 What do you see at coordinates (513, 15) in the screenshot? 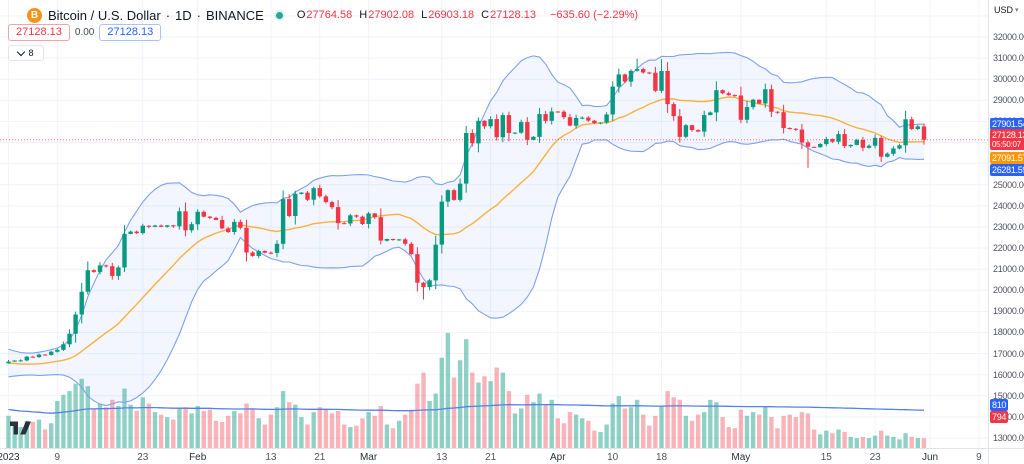
I see `close-value: 27128.13` at bounding box center [513, 15].